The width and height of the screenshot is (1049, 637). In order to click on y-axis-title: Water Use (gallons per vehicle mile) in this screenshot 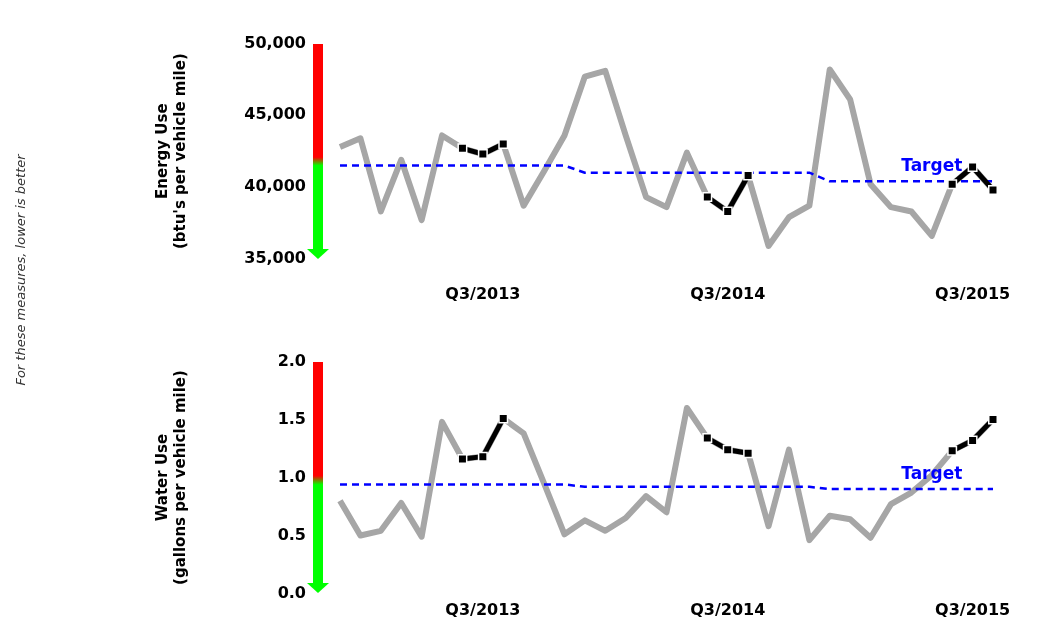, I will do `click(170, 477)`.